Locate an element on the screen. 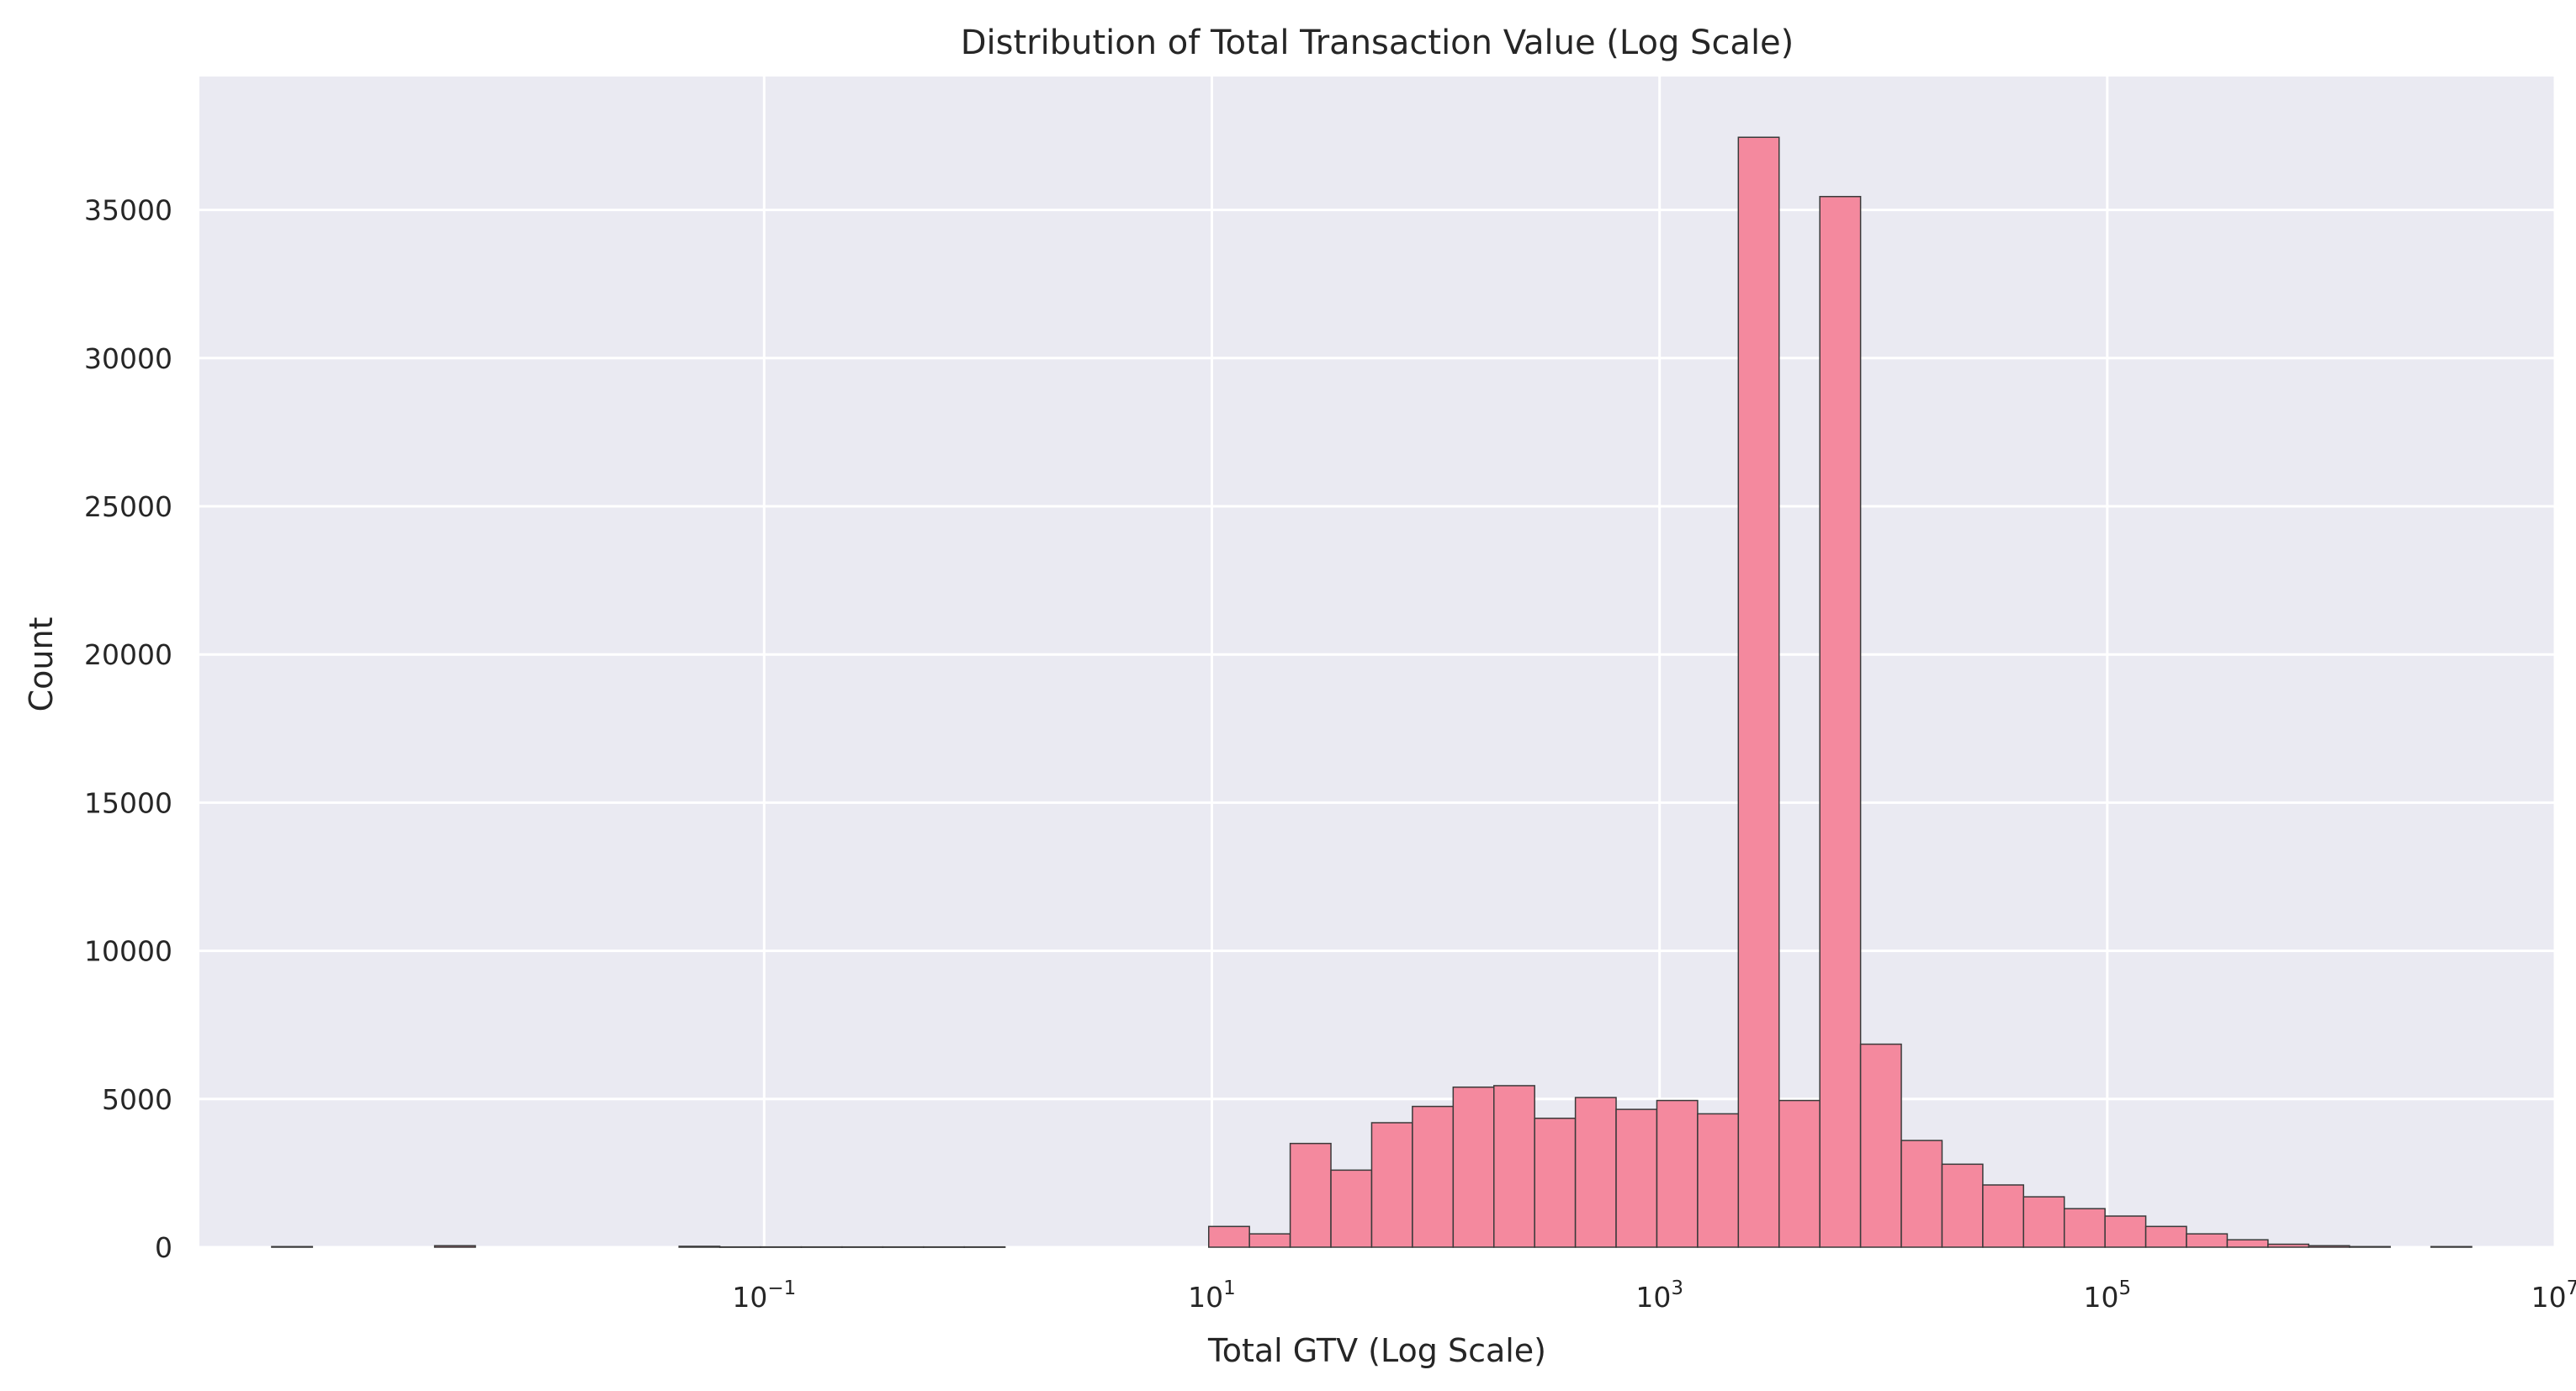 This screenshot has height=1391, width=2576. x-tick-label: 10¹ is located at coordinates (1212, 1295).